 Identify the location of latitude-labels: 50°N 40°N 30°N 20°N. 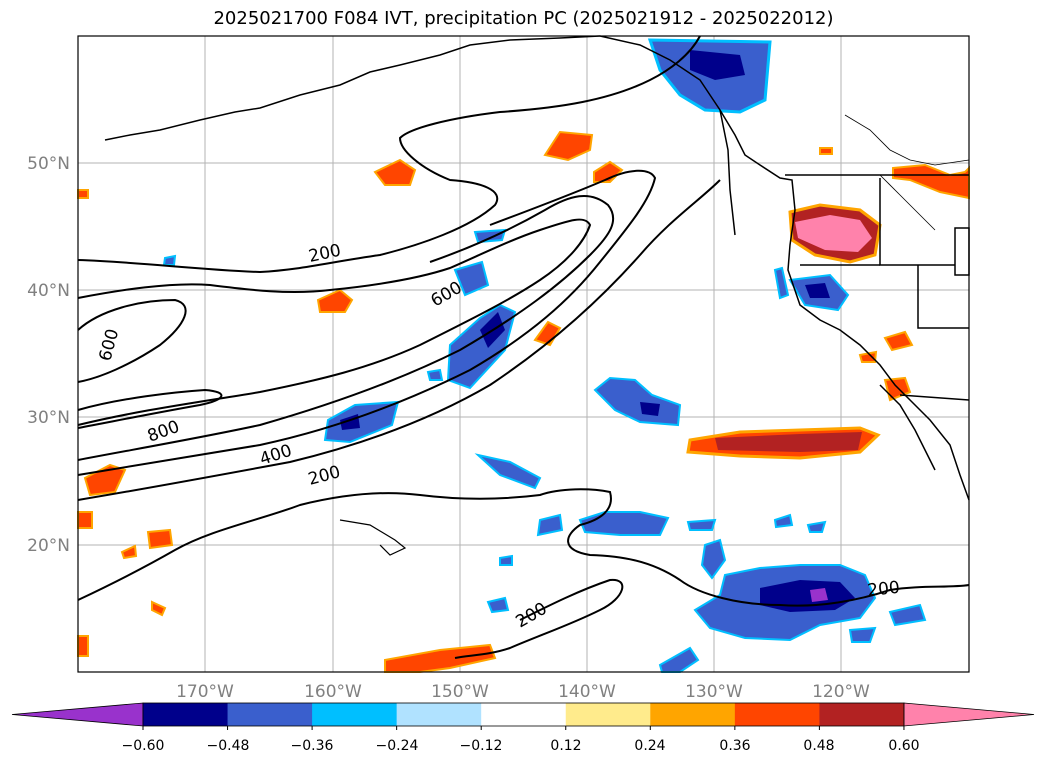
(48, 355).